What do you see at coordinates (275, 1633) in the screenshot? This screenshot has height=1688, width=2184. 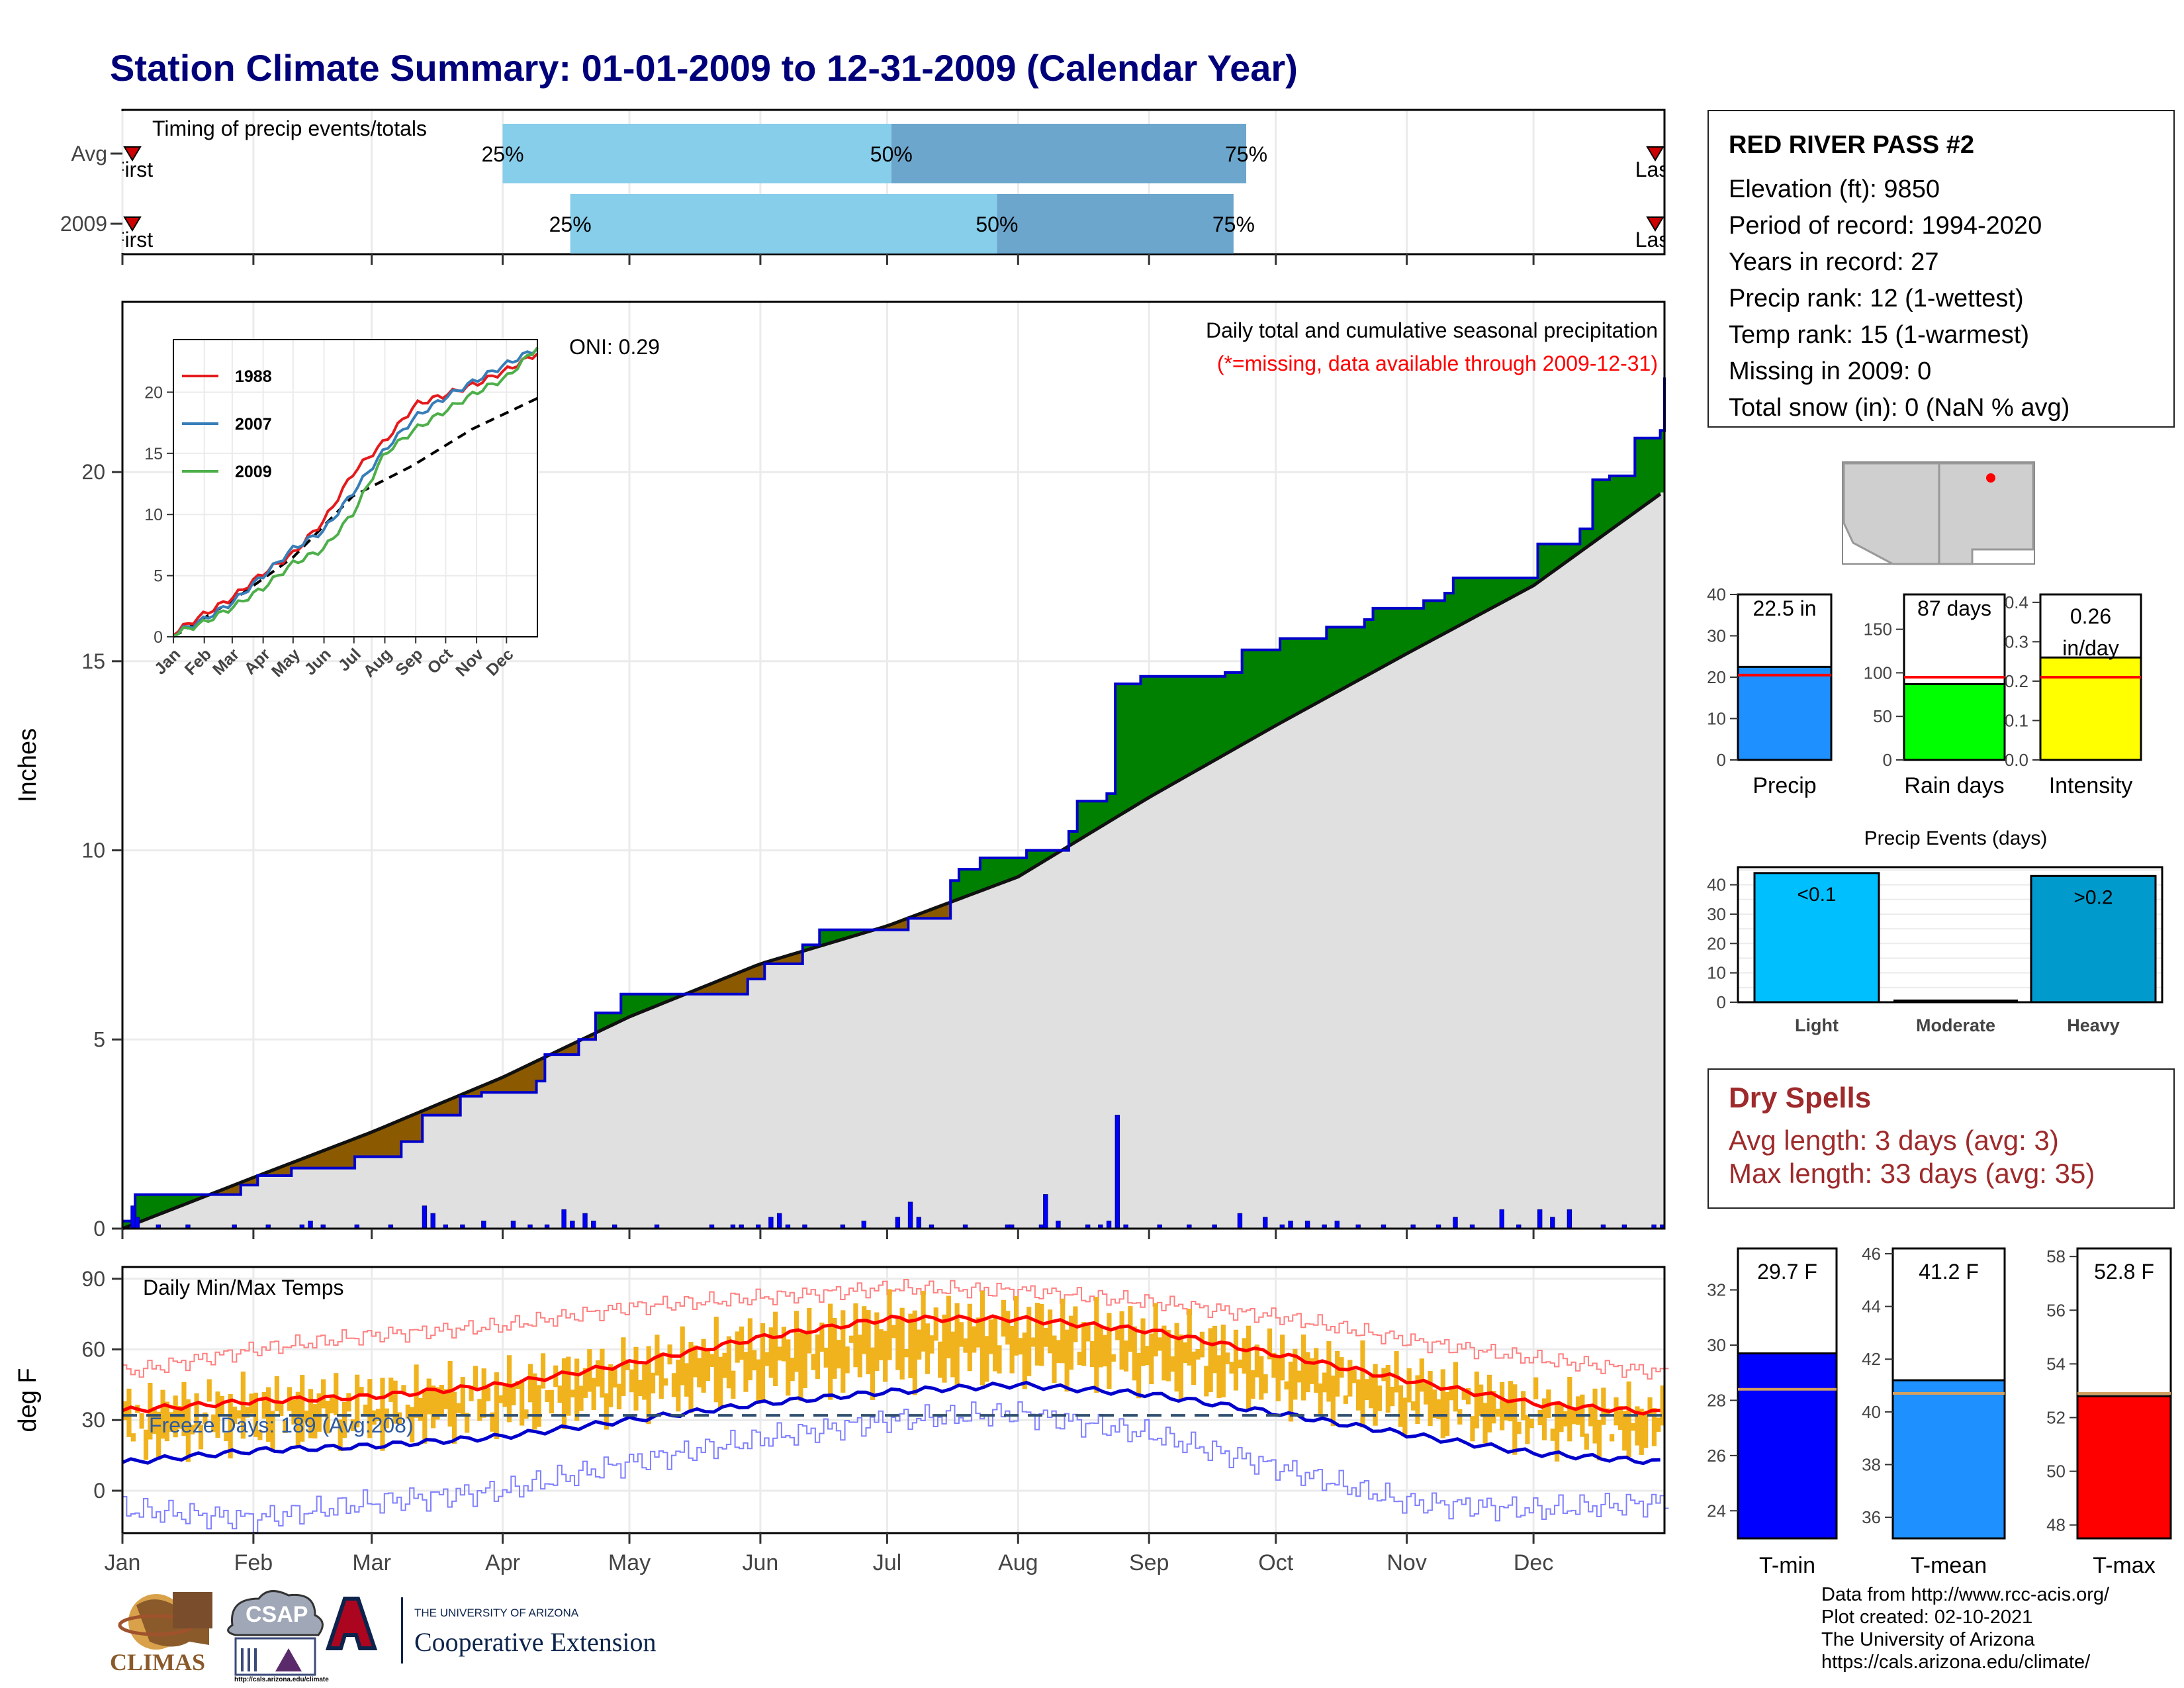 I see `csap-logo` at bounding box center [275, 1633].